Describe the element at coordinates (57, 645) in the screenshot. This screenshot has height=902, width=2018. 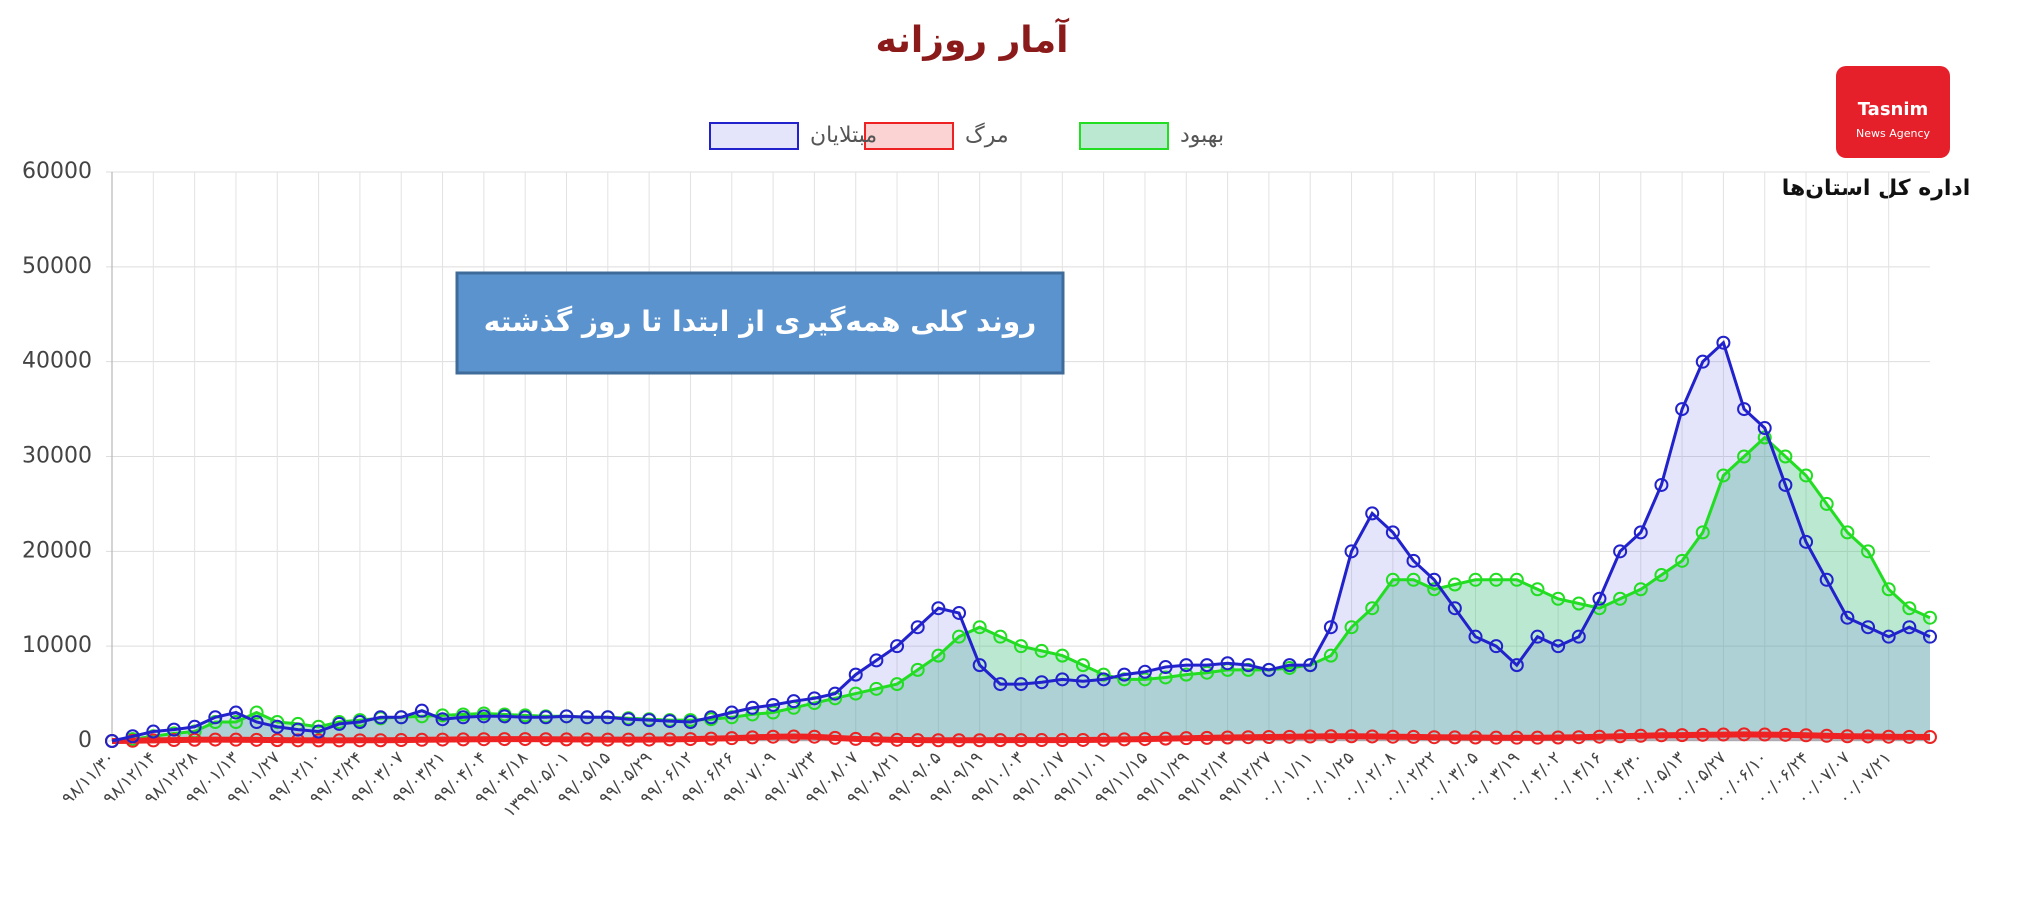
I see `y-tick-label: 10000` at that location.